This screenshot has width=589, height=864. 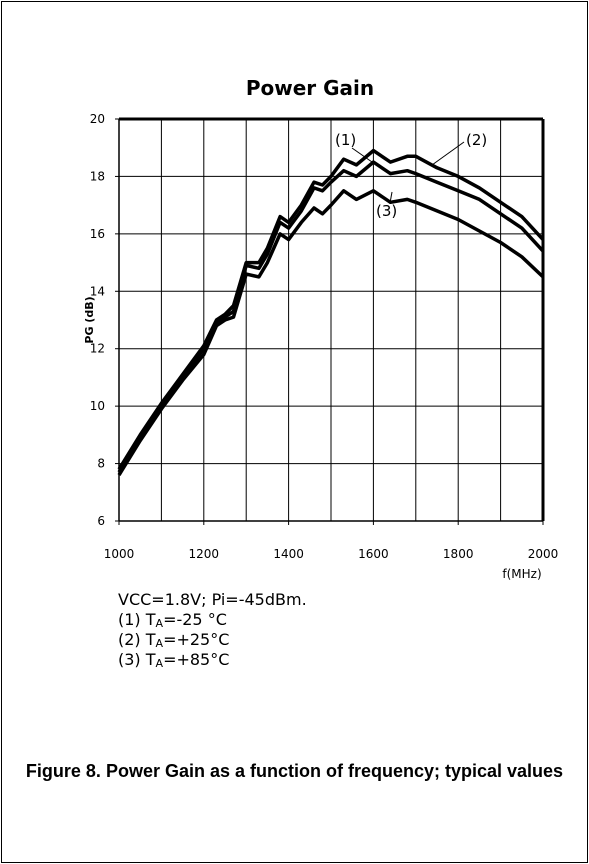 What do you see at coordinates (97, 119) in the screenshot?
I see `y-tick-label: 20` at bounding box center [97, 119].